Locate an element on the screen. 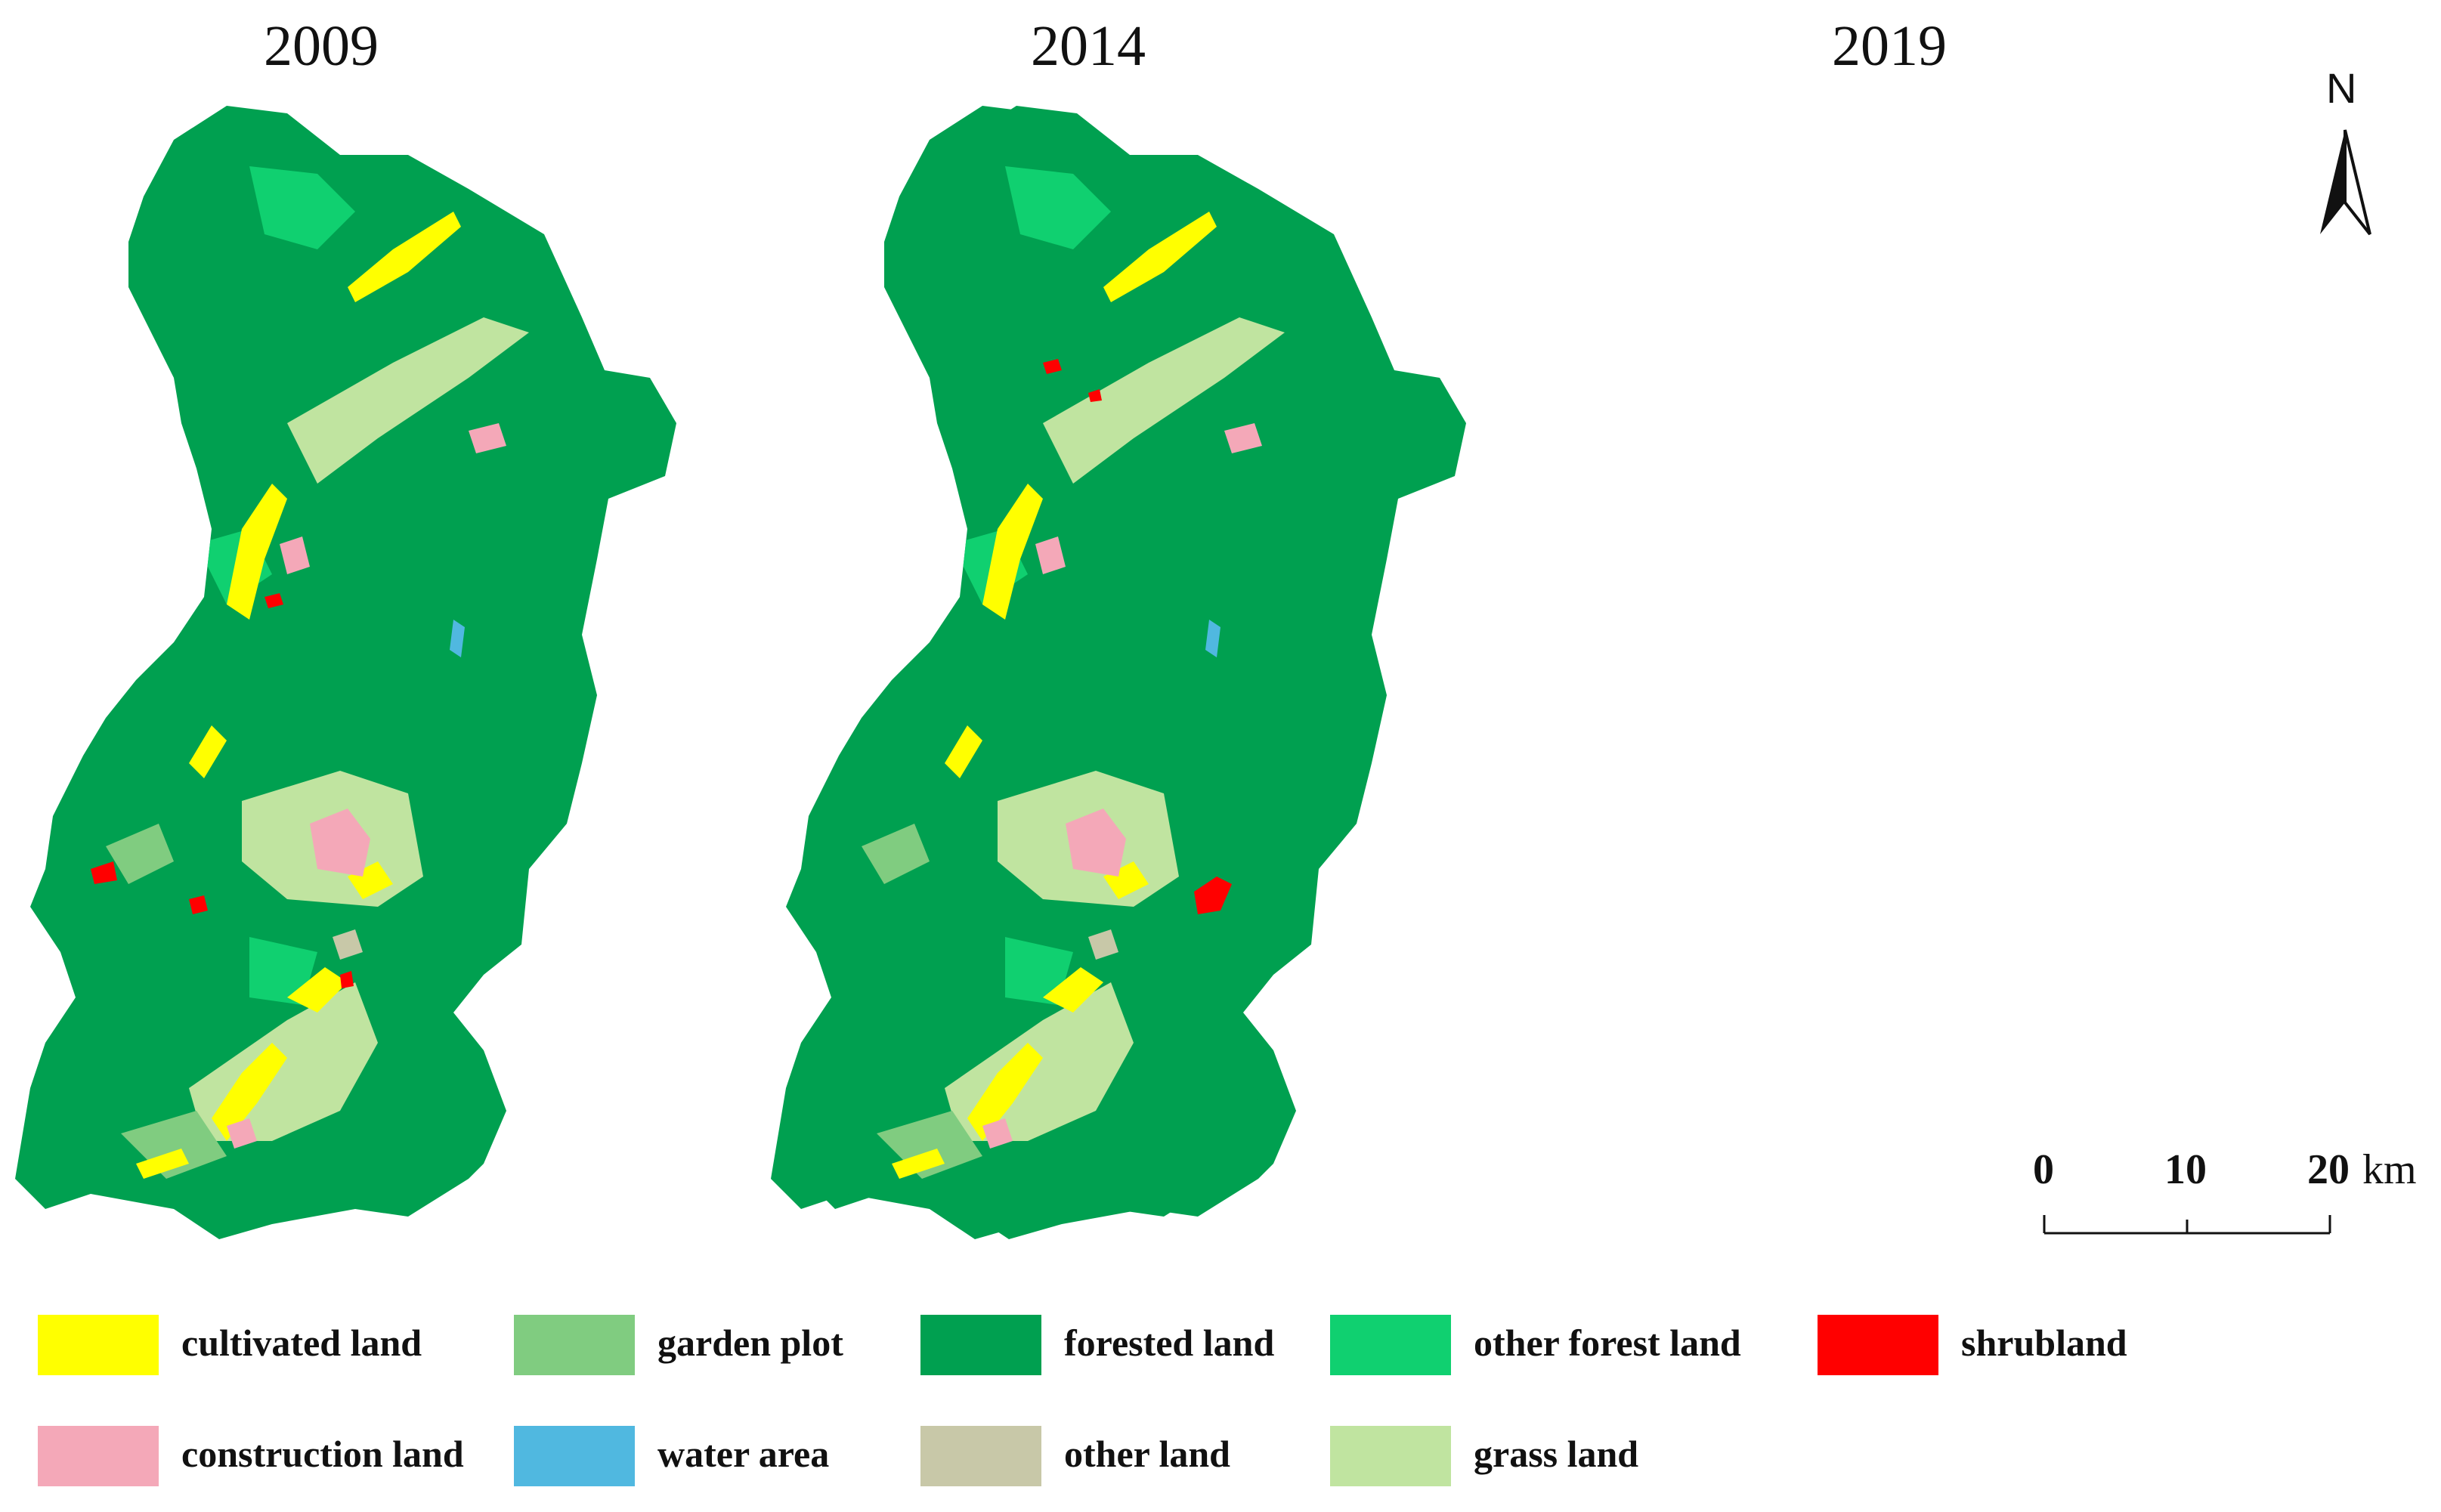 This screenshot has width=2441, height=1512. north-arrow-icon is located at coordinates (2345, 182).